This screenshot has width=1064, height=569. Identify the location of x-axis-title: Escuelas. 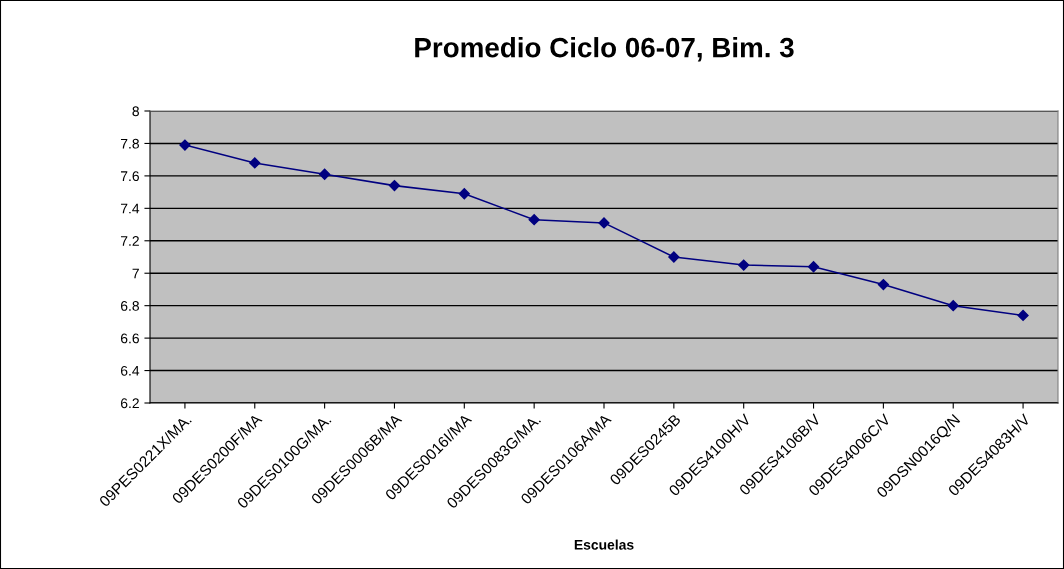
(604, 544).